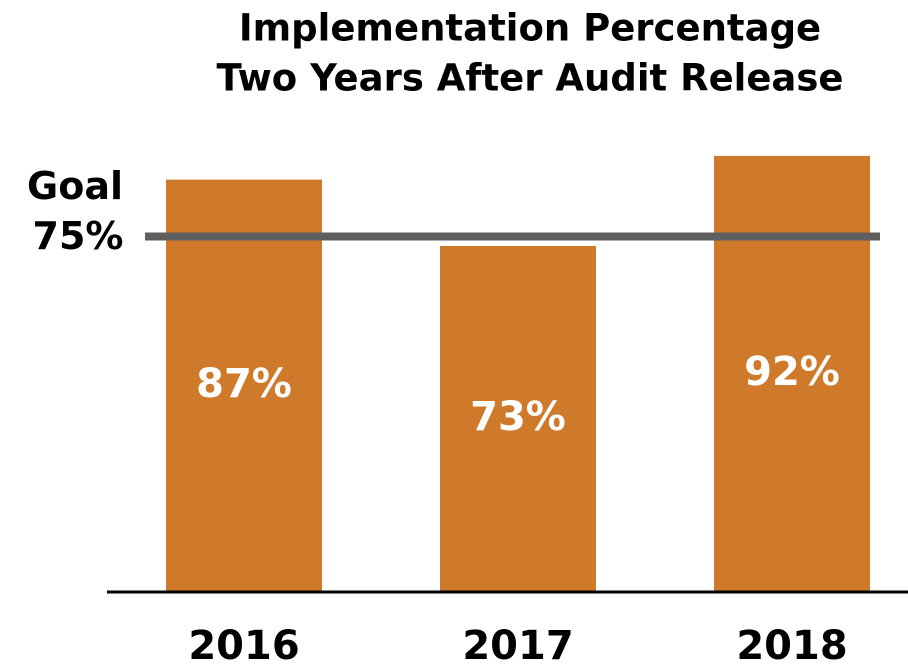 This screenshot has height=667, width=908. Describe the element at coordinates (517, 645) in the screenshot. I see `x-tick-label: 2017` at that location.